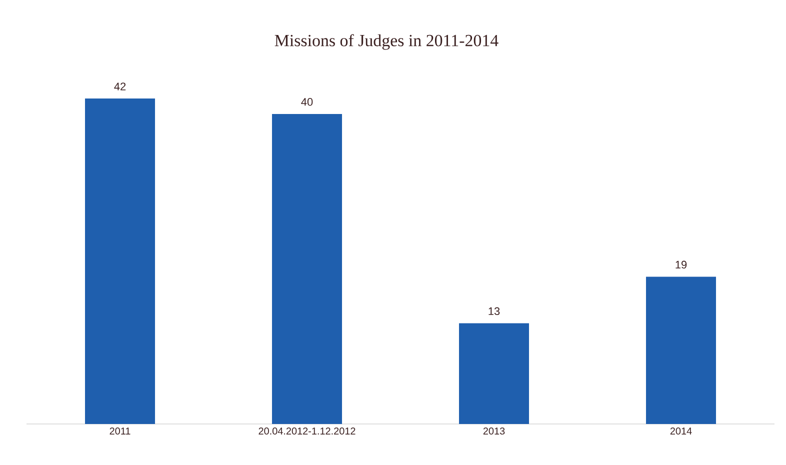 The height and width of the screenshot is (465, 786). What do you see at coordinates (681, 431) in the screenshot?
I see `x-tick-label: 2014` at bounding box center [681, 431].